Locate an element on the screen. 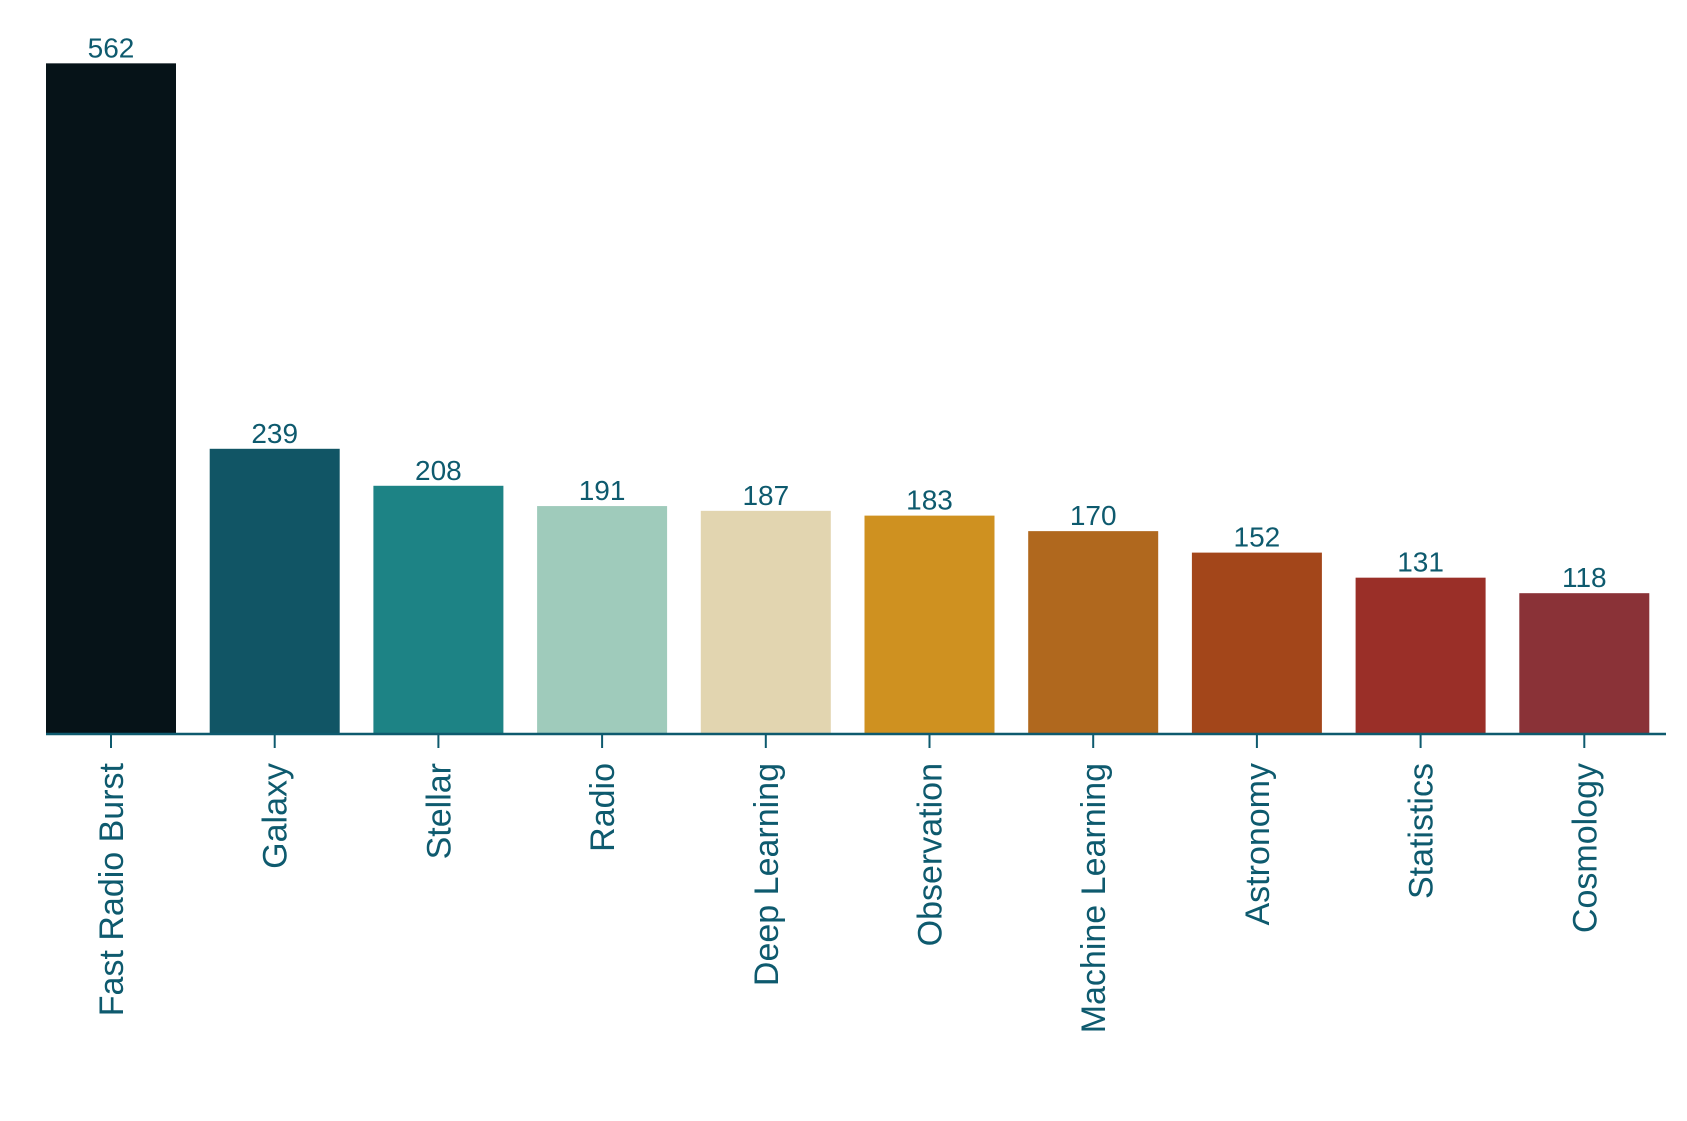 The width and height of the screenshot is (1687, 1121). value-label: 131 is located at coordinates (1420, 562).